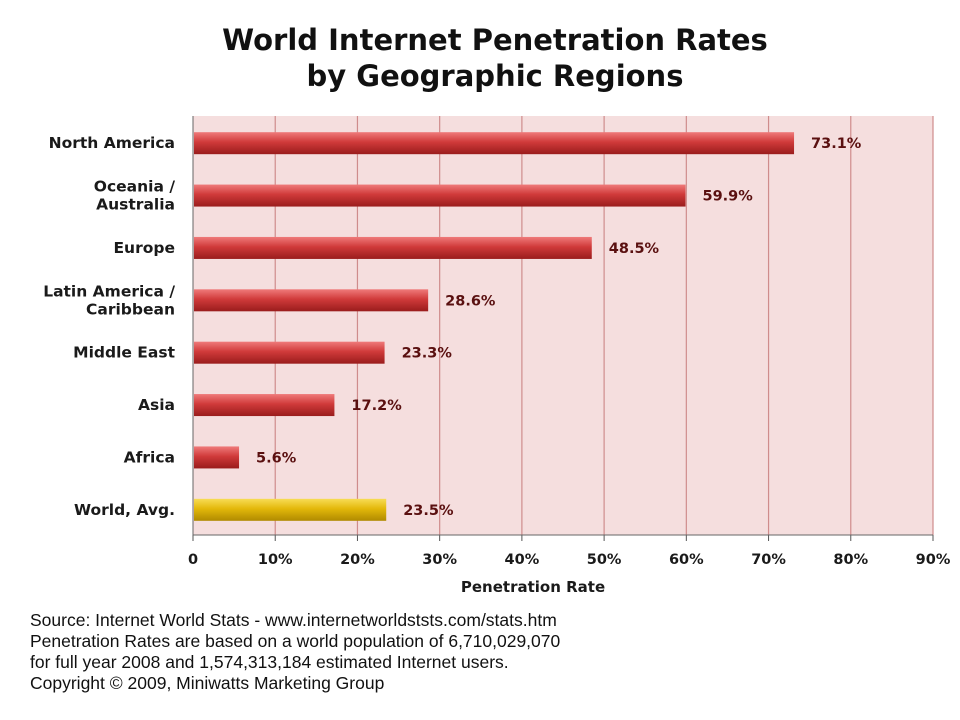 Image resolution: width=960 pixels, height=720 pixels. Describe the element at coordinates (357, 560) in the screenshot. I see `x-tick-label: 20%` at that location.